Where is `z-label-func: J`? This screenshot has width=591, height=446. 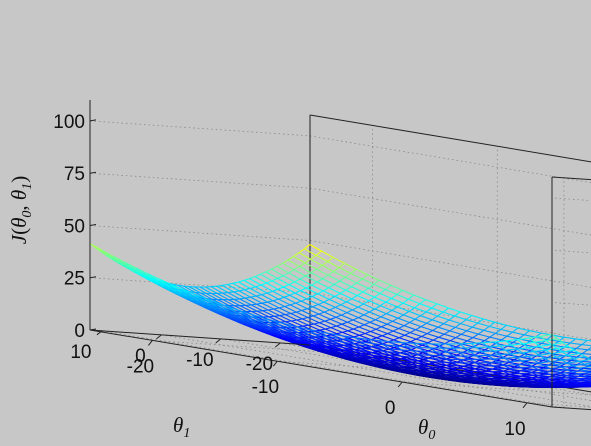 z-label-func: J is located at coordinates (19, 238).